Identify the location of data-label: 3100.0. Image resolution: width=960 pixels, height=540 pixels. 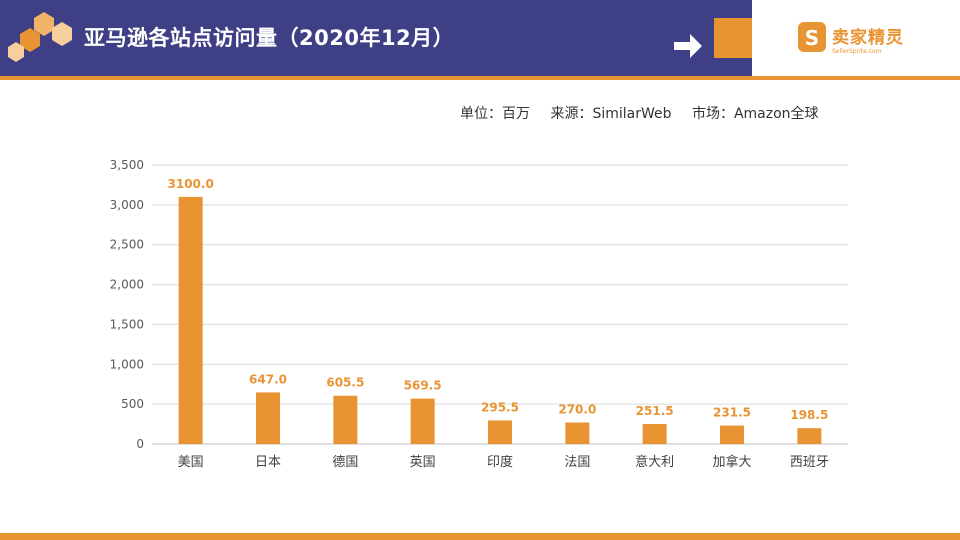
(191, 184).